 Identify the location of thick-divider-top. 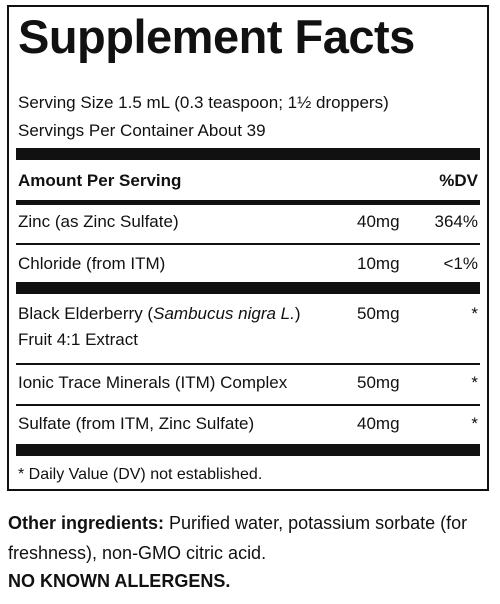
(248, 154).